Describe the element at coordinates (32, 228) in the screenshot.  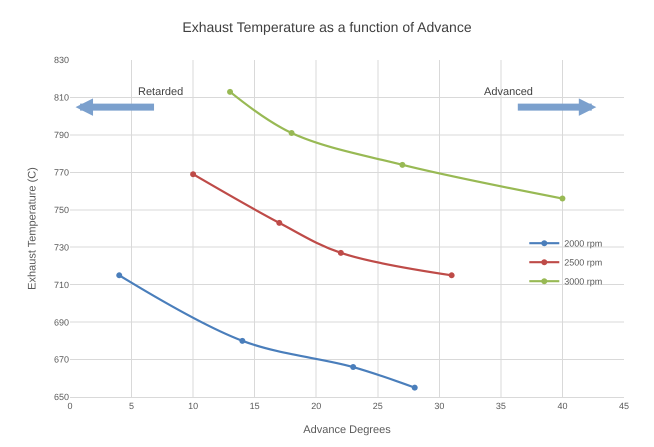
I see `y-axis-title: Exhaust Temperature (C)` at that location.